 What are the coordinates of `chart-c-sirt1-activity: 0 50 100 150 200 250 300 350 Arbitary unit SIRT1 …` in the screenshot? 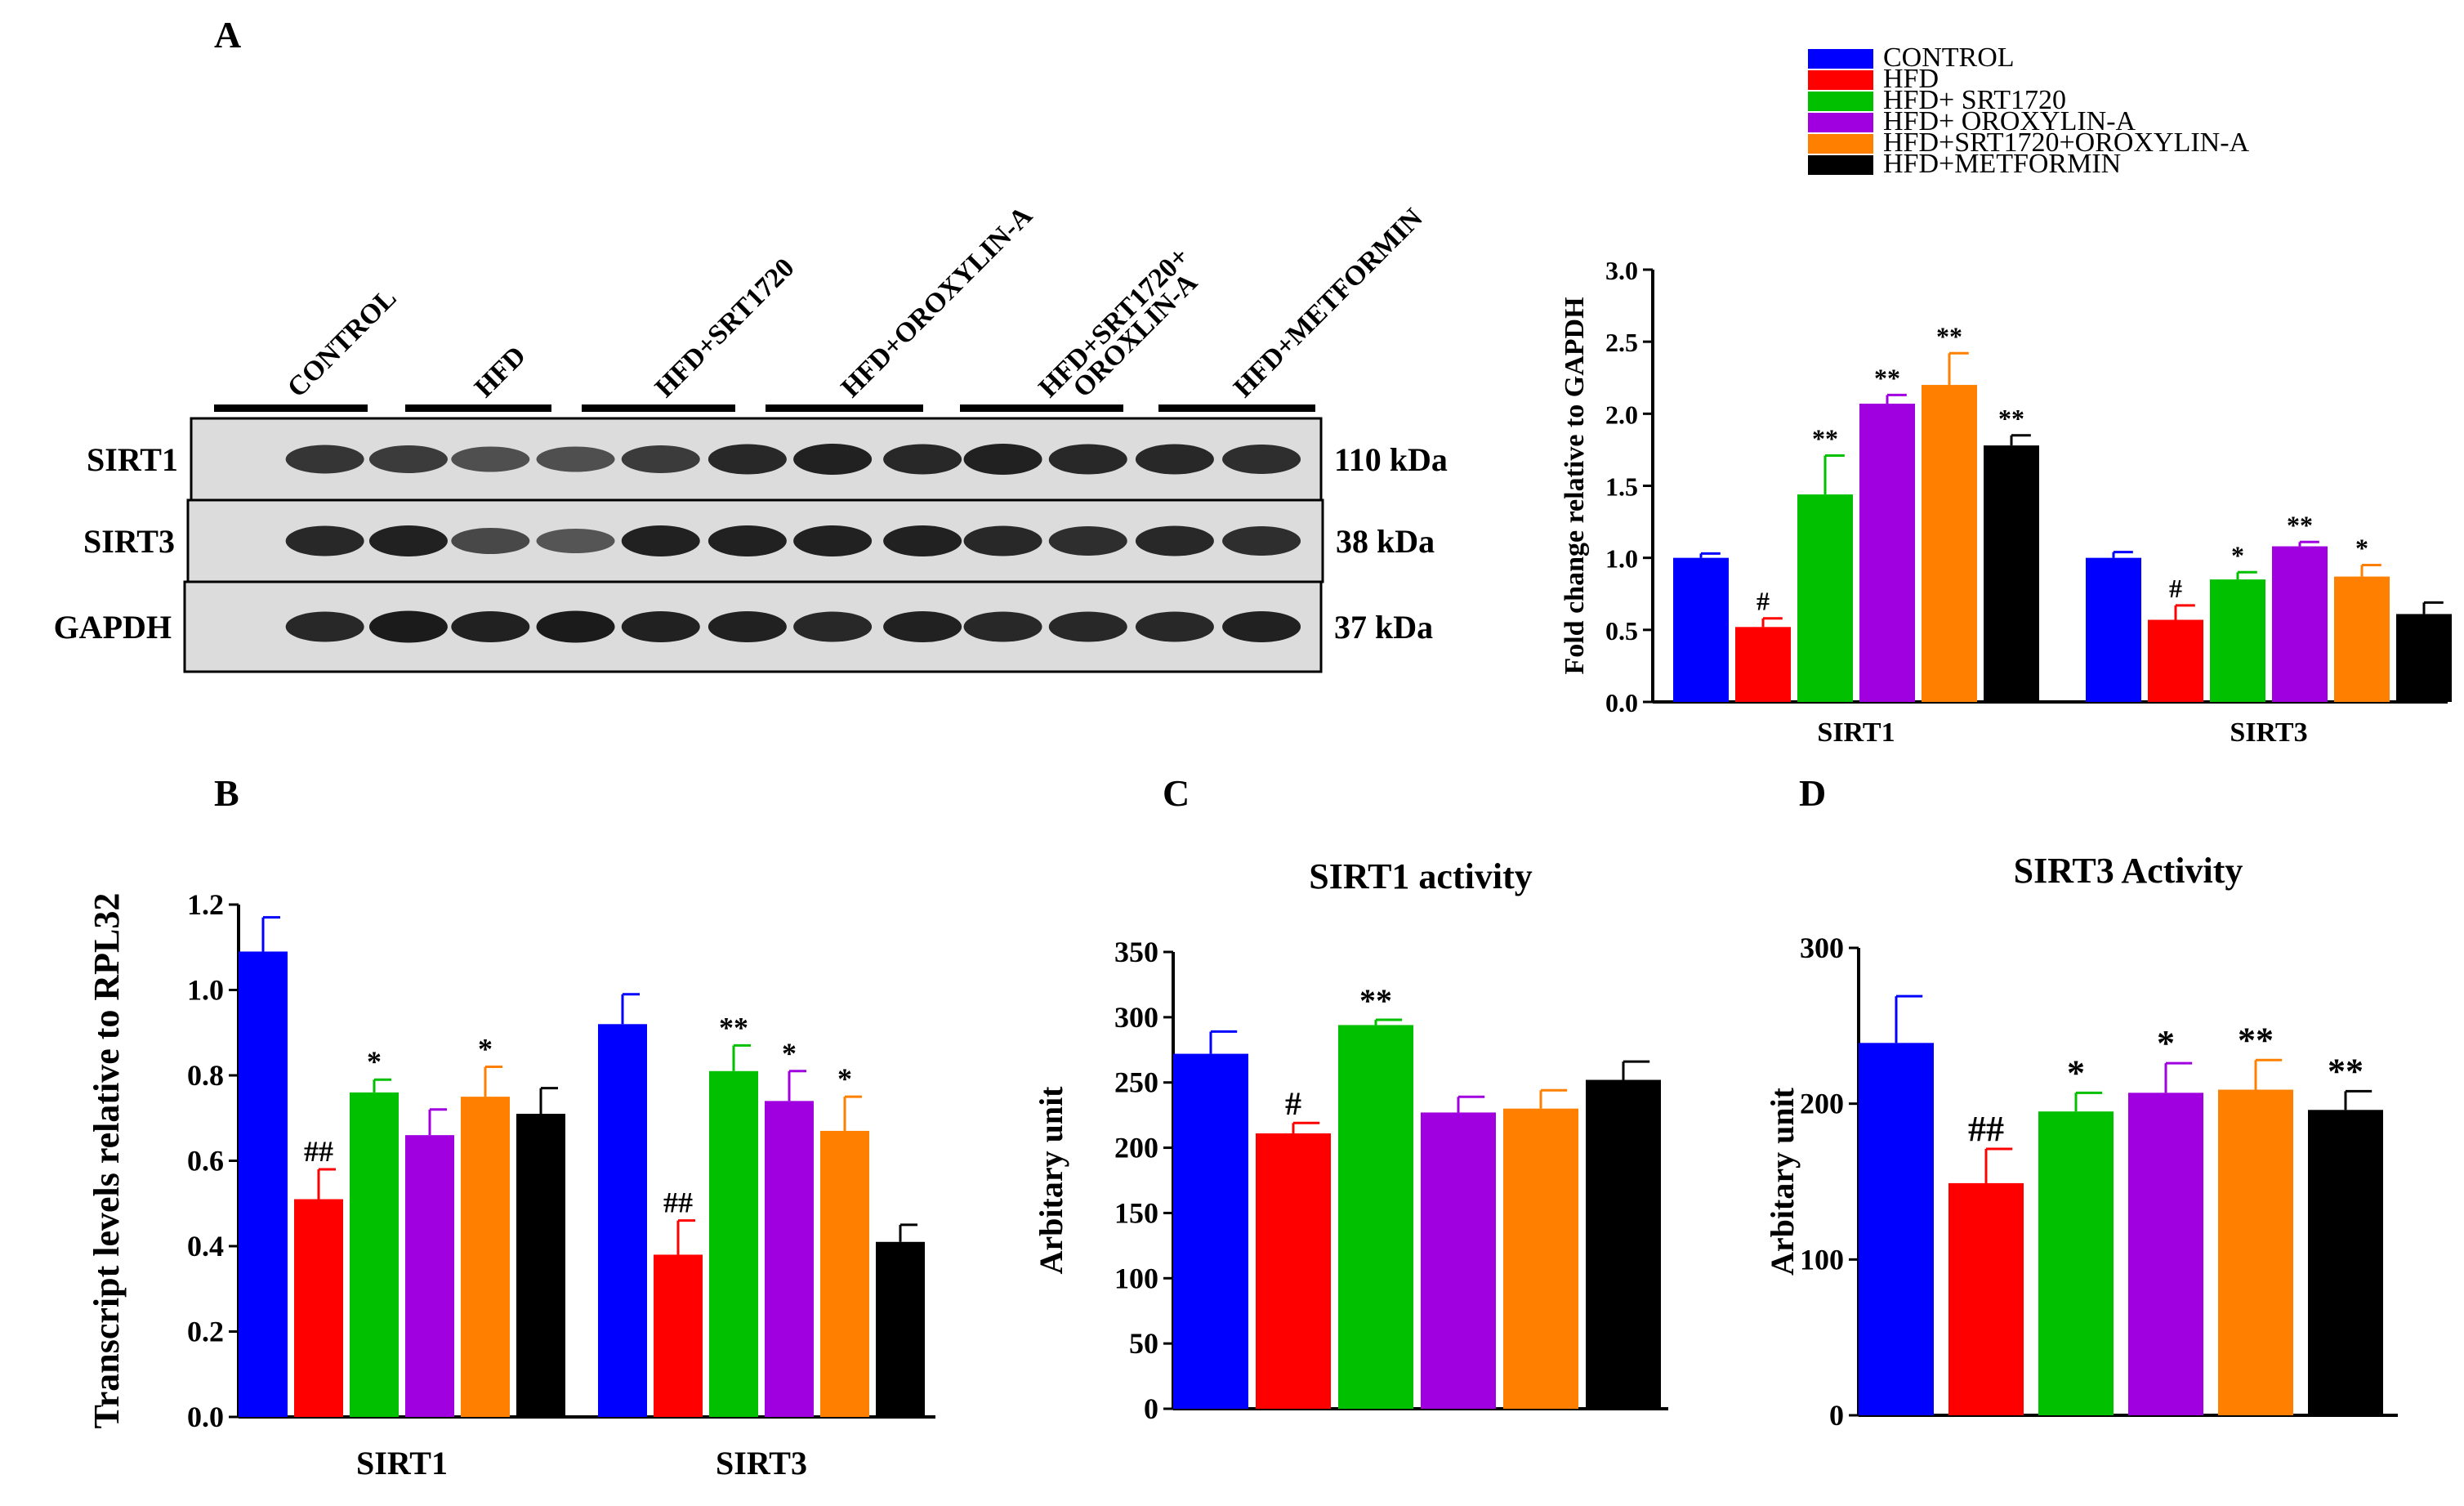 It's located at (1350, 1140).